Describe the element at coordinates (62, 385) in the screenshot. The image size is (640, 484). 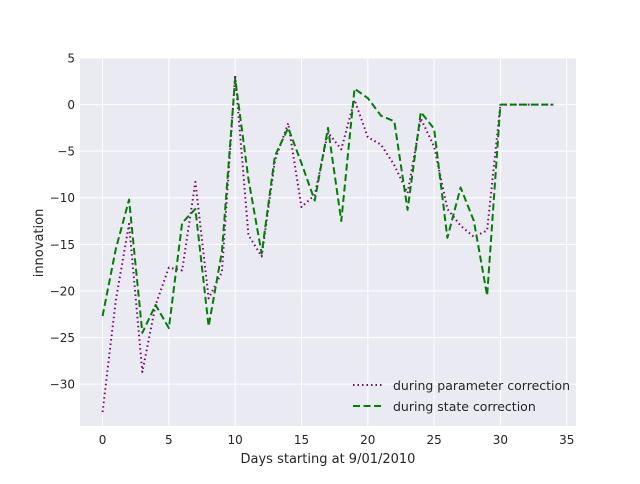
I see `y-tick-label: −30` at that location.